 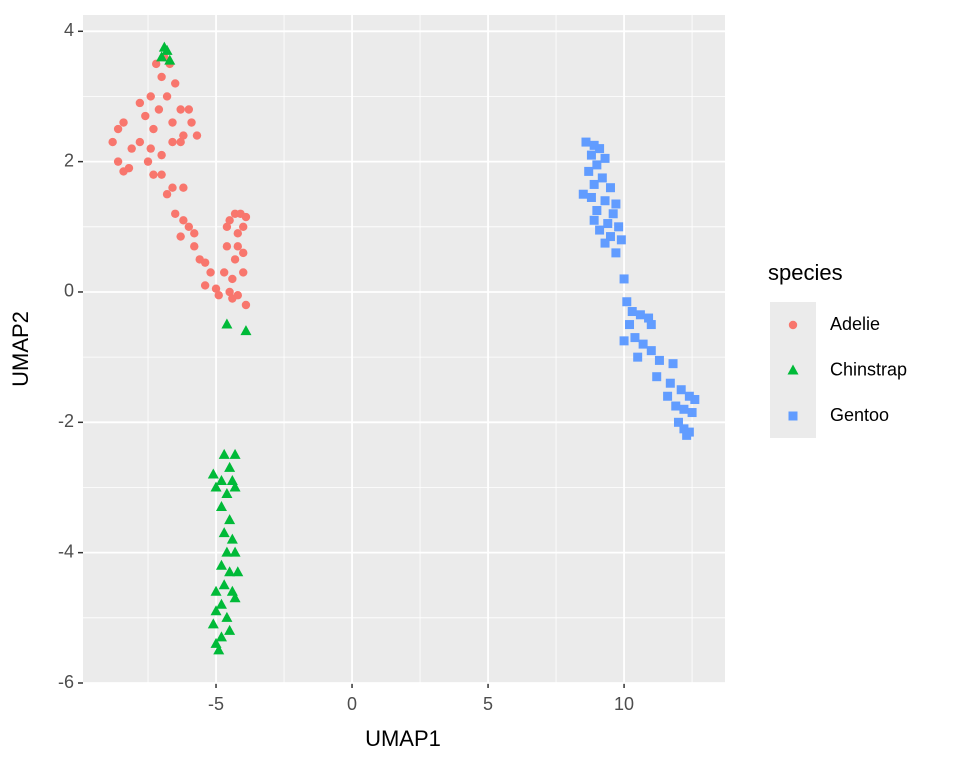 What do you see at coordinates (488, 704) in the screenshot?
I see `x-tick-label: 5` at bounding box center [488, 704].